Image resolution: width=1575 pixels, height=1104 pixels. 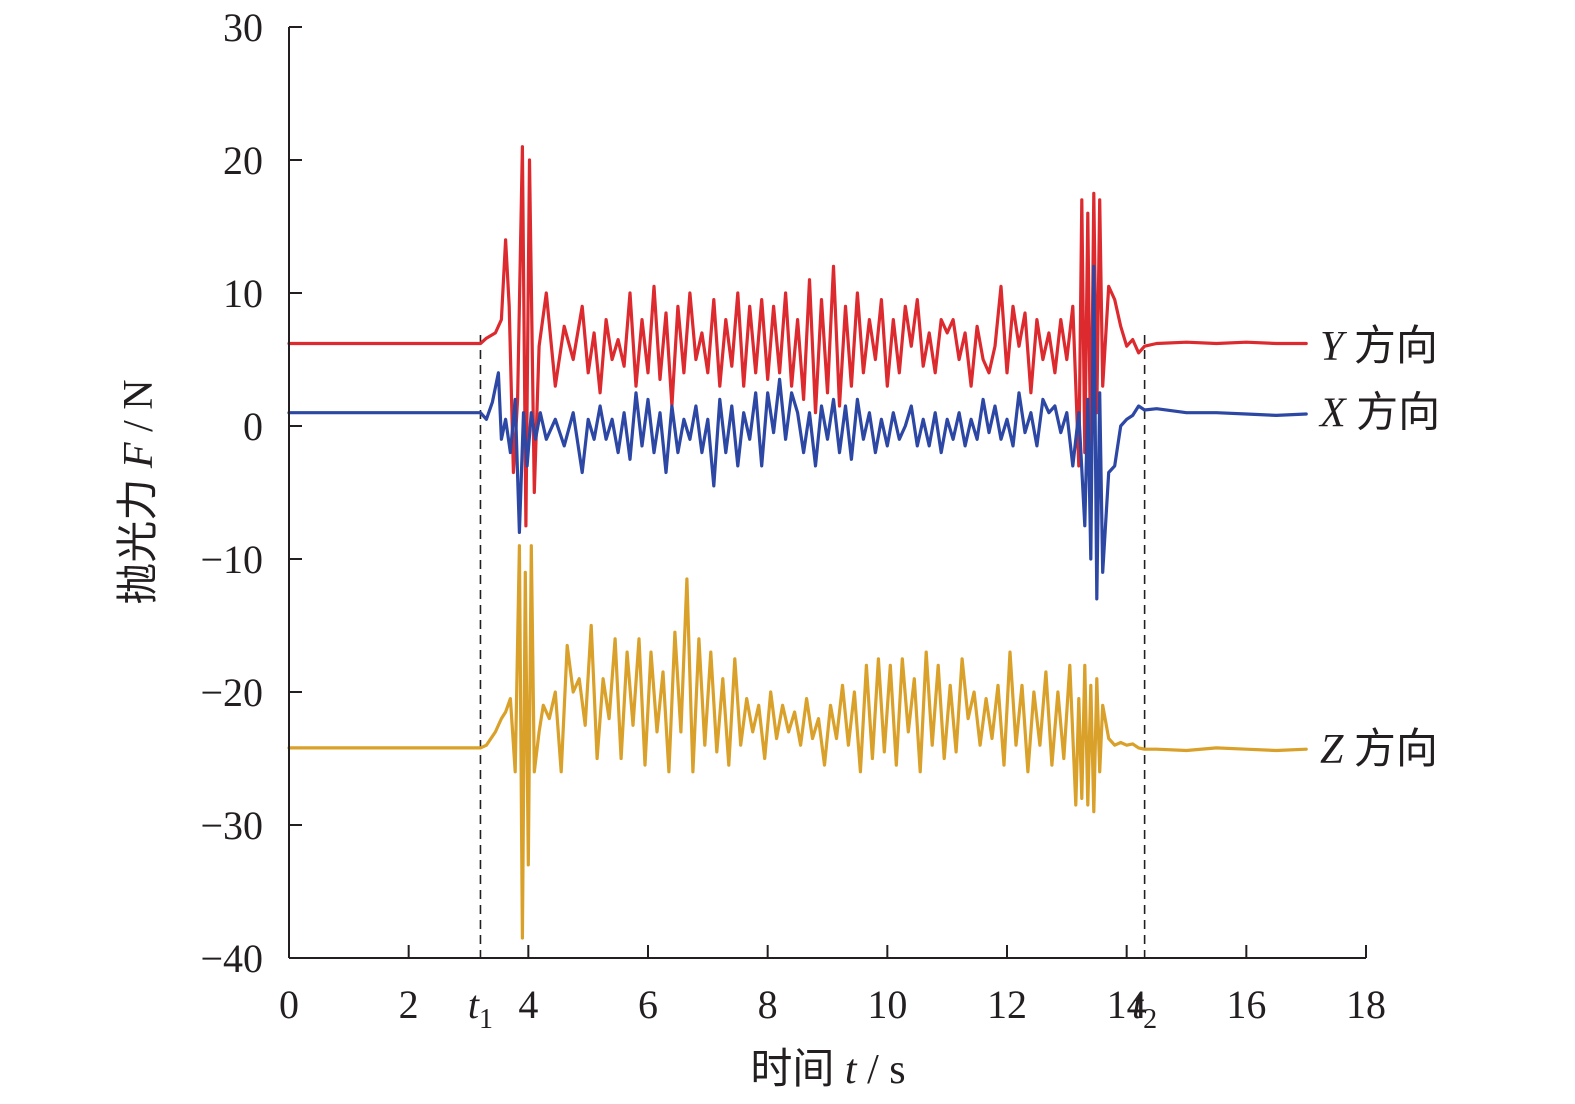 What do you see at coordinates (1144, 1008) in the screenshot?
I see `marker-label-t2: t2` at bounding box center [1144, 1008].